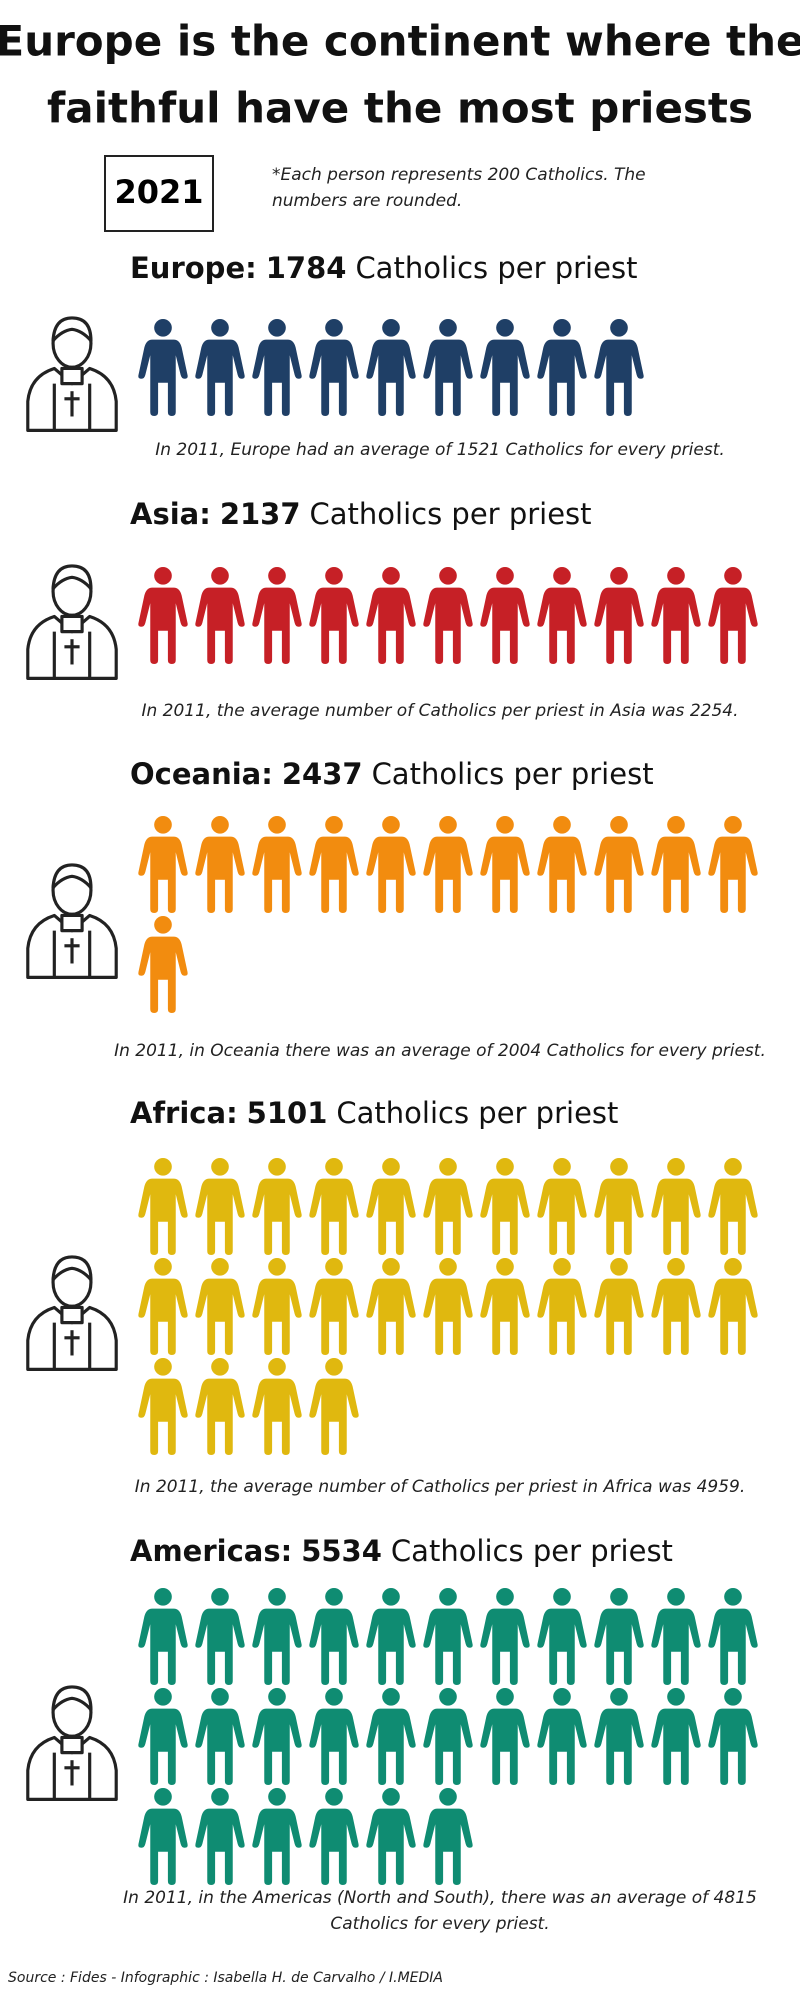 Image resolution: width=800 pixels, height=2000 pixels. I want to click on title-line: Europe is the continent where the, so click(400, 41).